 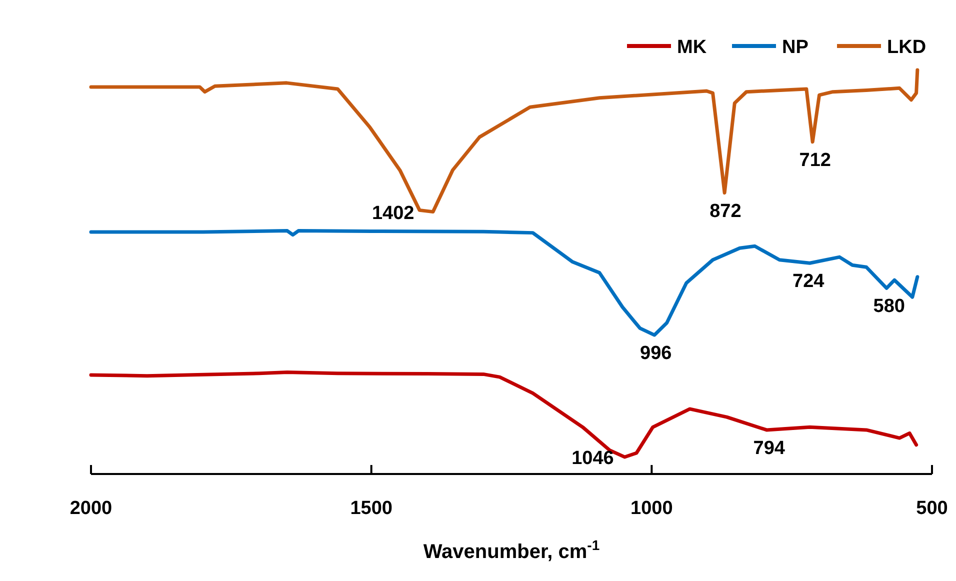 I want to click on legend-label: MK, so click(x=692, y=47).